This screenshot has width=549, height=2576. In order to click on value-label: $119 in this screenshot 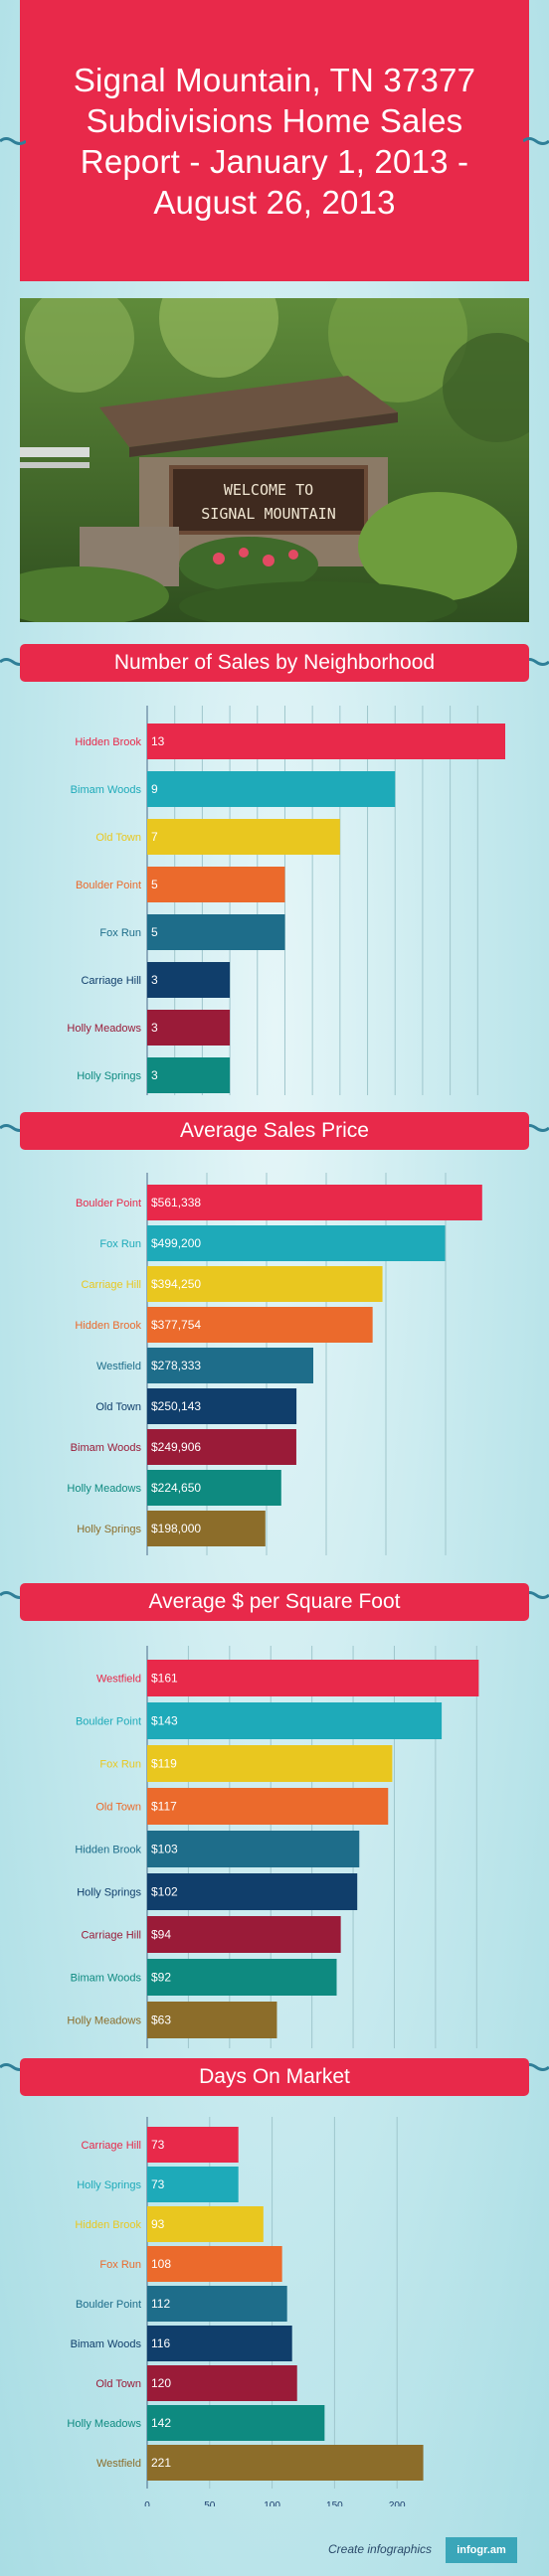, I will do `click(164, 1764)`.